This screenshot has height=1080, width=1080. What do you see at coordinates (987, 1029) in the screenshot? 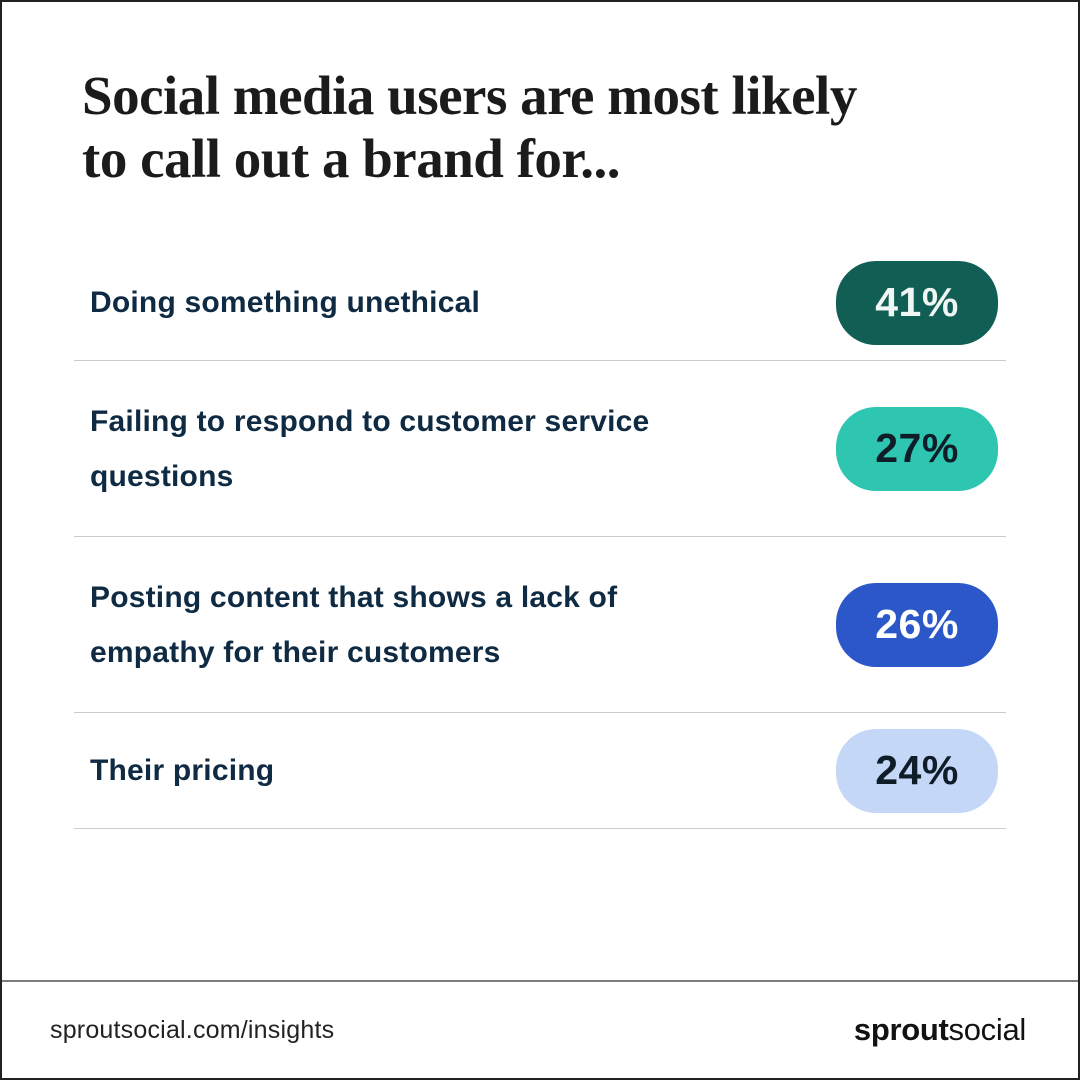
I see `logo-wordmark-social: social` at bounding box center [987, 1029].